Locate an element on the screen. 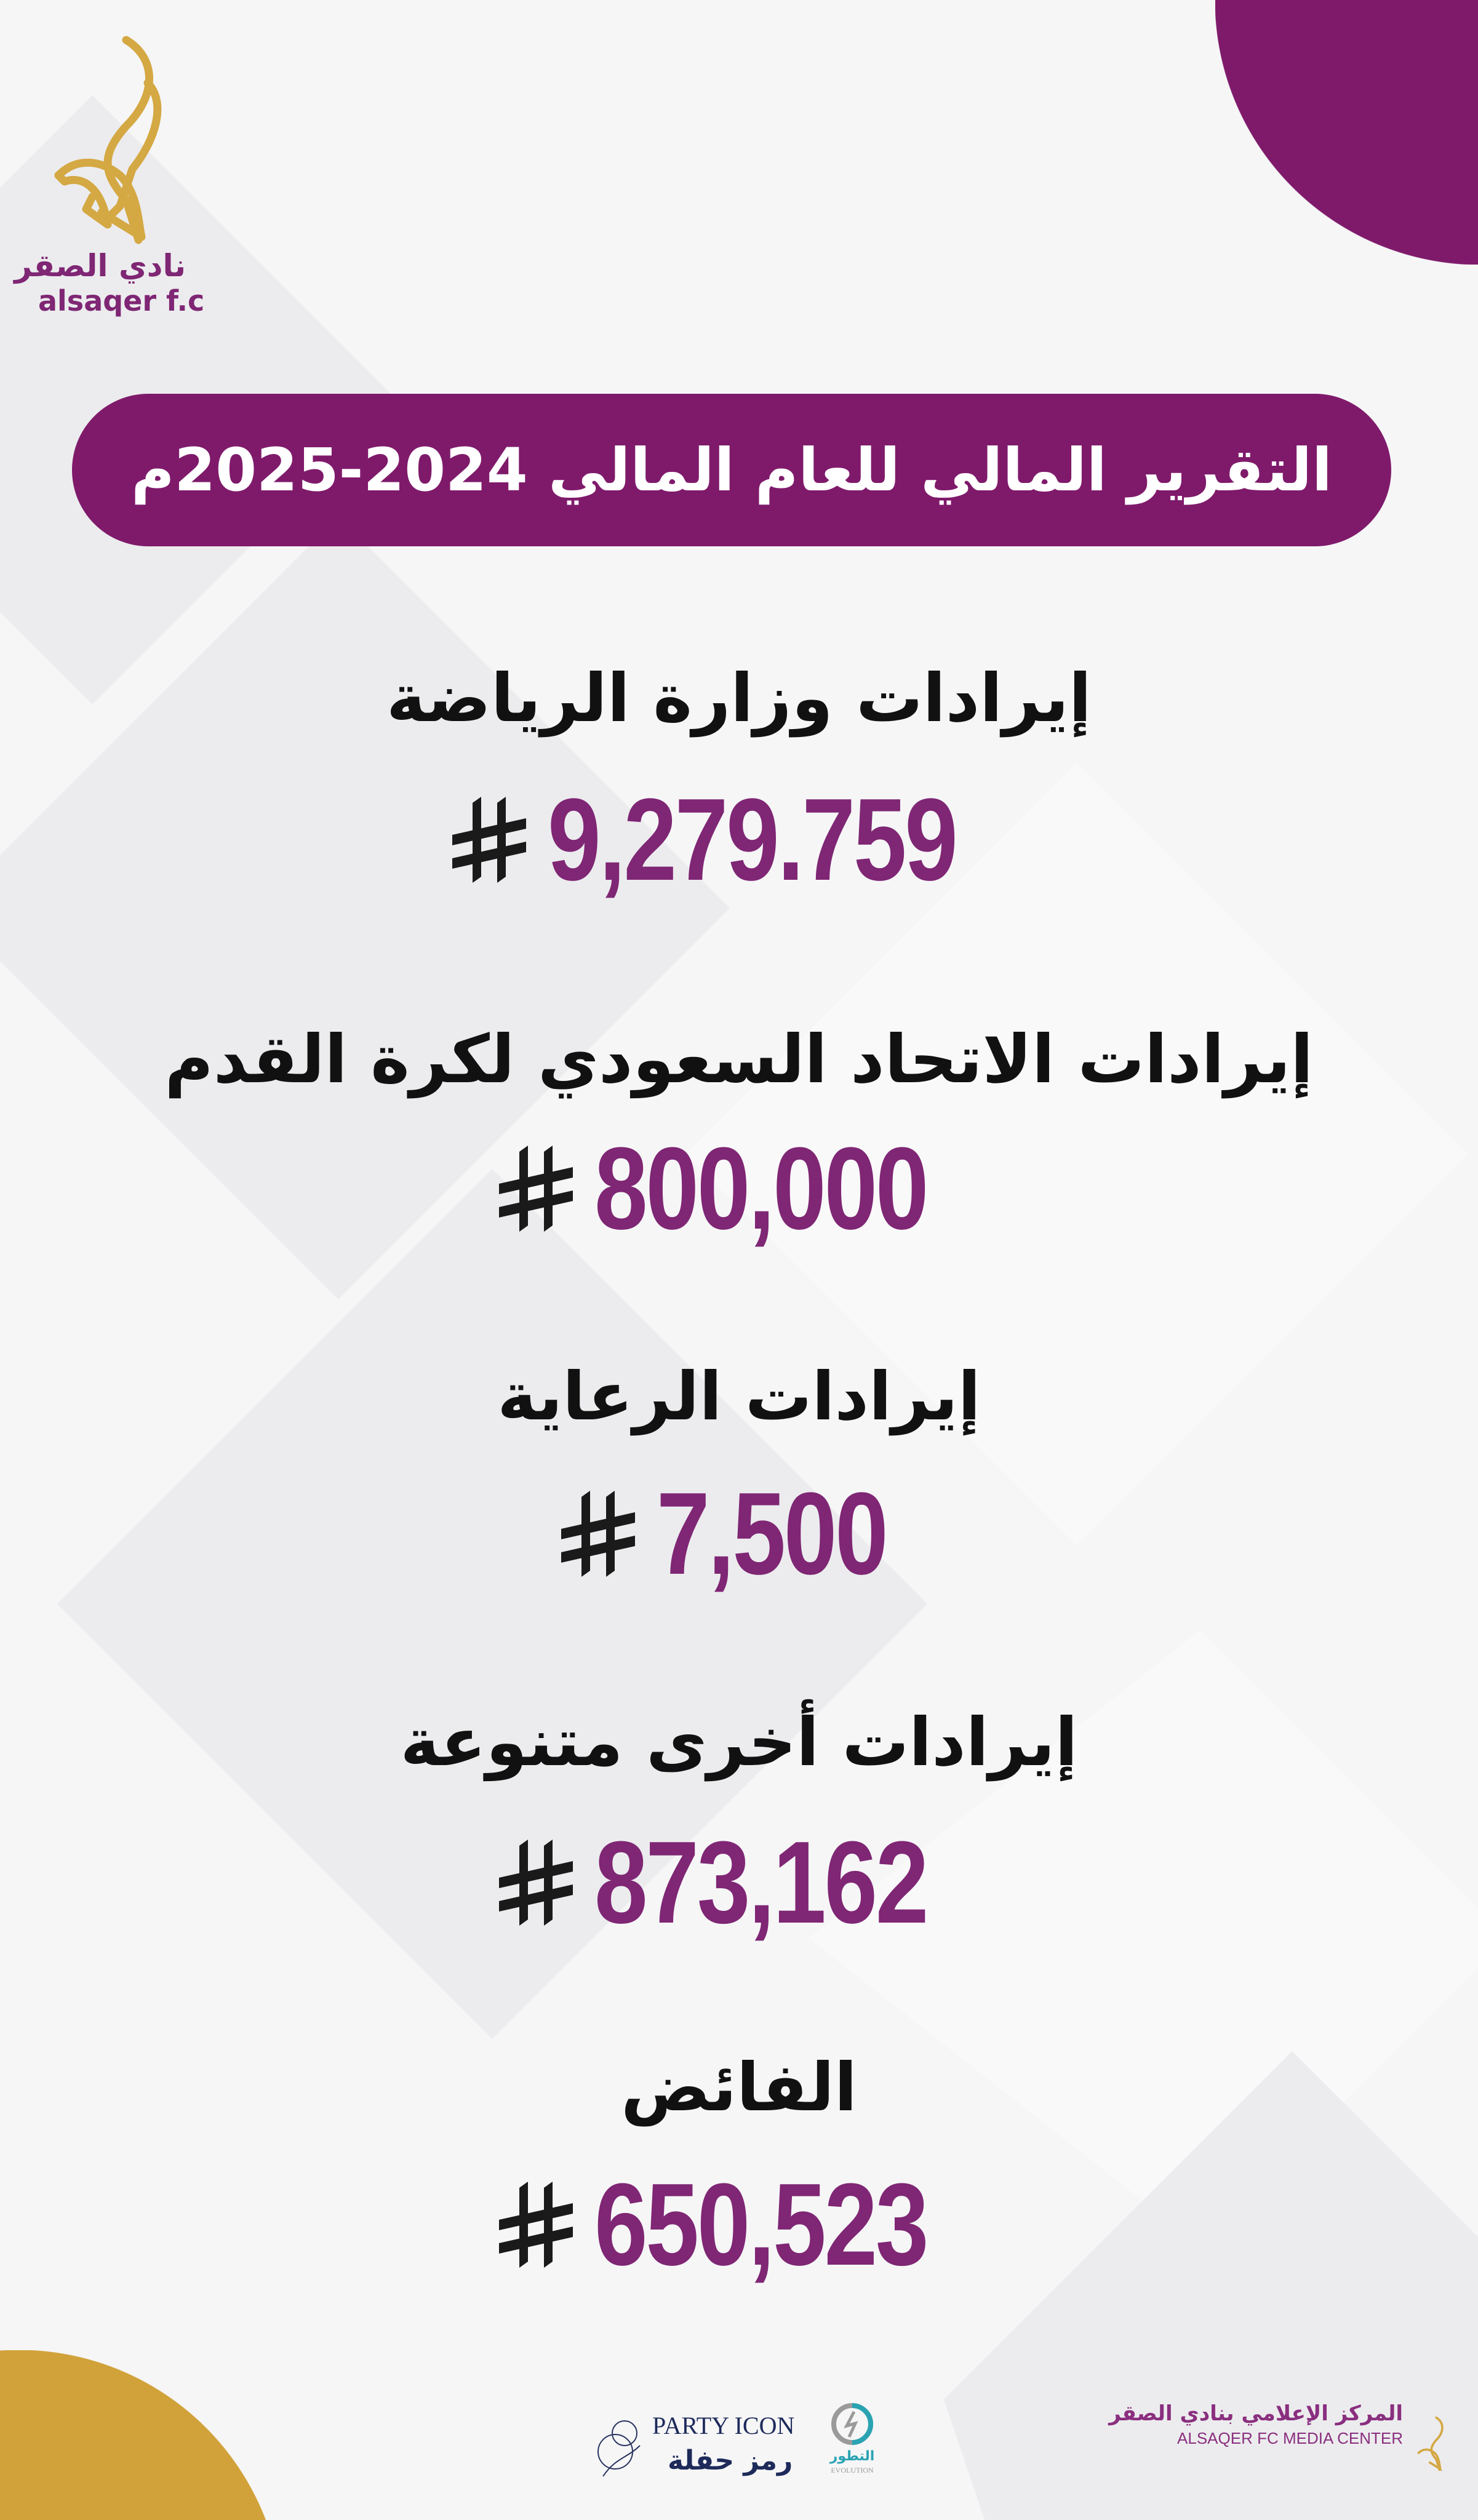  evolution-en: EVOLUTION is located at coordinates (852, 2470).